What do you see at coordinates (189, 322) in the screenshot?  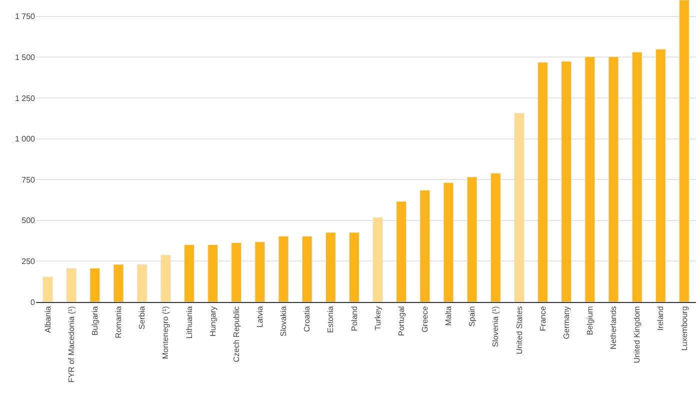 I see `x-tick-label: Lithuania` at bounding box center [189, 322].